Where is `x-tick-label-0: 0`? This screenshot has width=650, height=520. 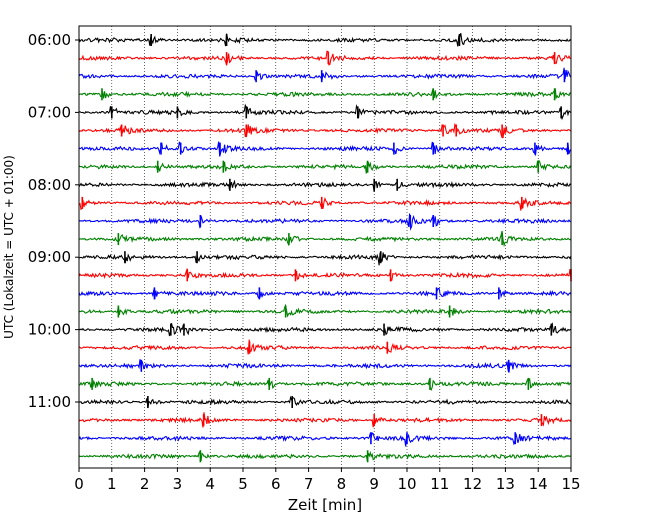 x-tick-label-0: 0 is located at coordinates (79, 484).